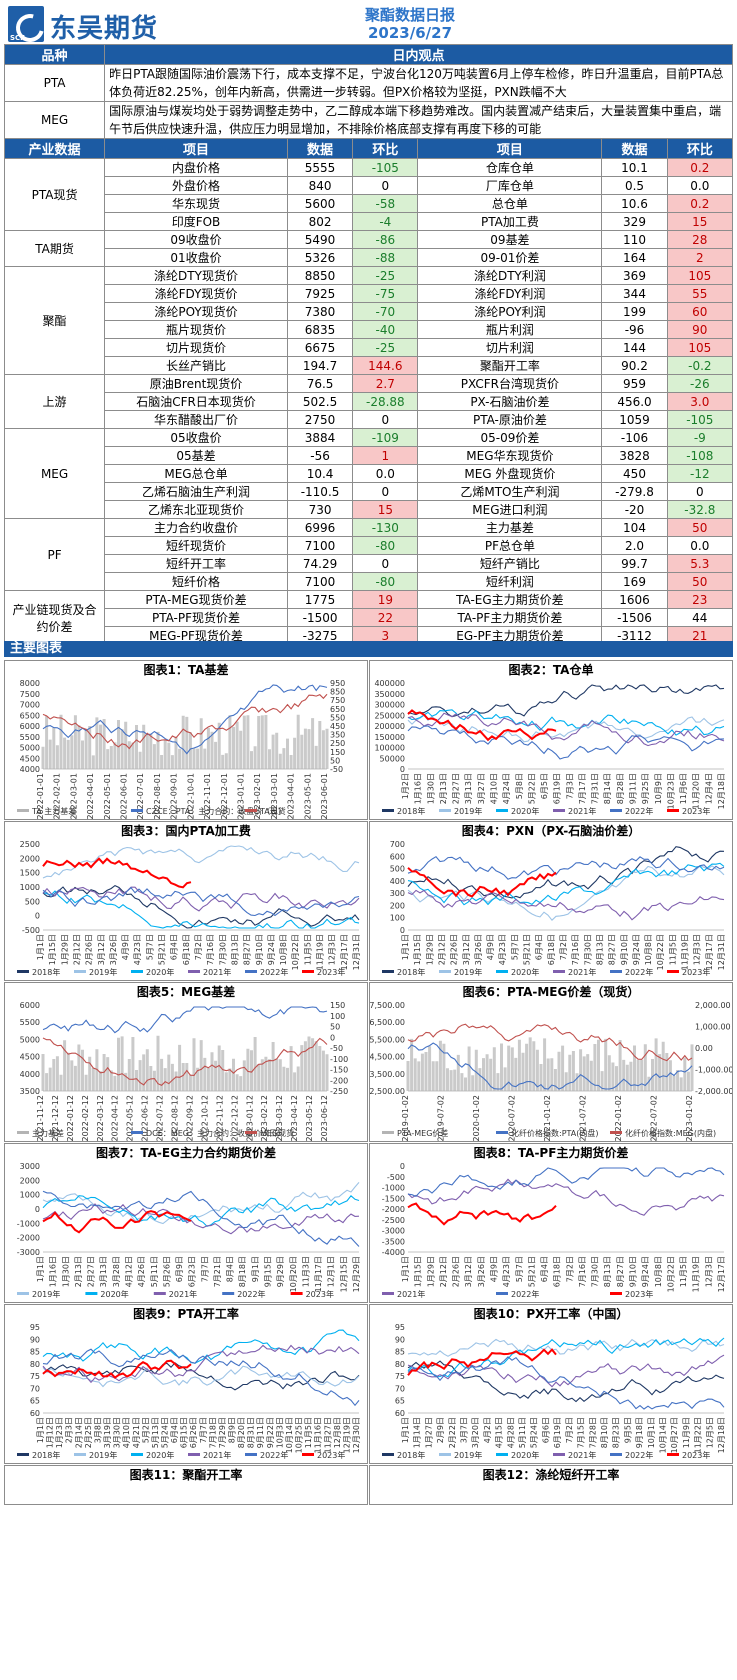 This screenshot has width=737, height=1680. I want to click on x-tick-label: 3月27日, so click(481, 788).